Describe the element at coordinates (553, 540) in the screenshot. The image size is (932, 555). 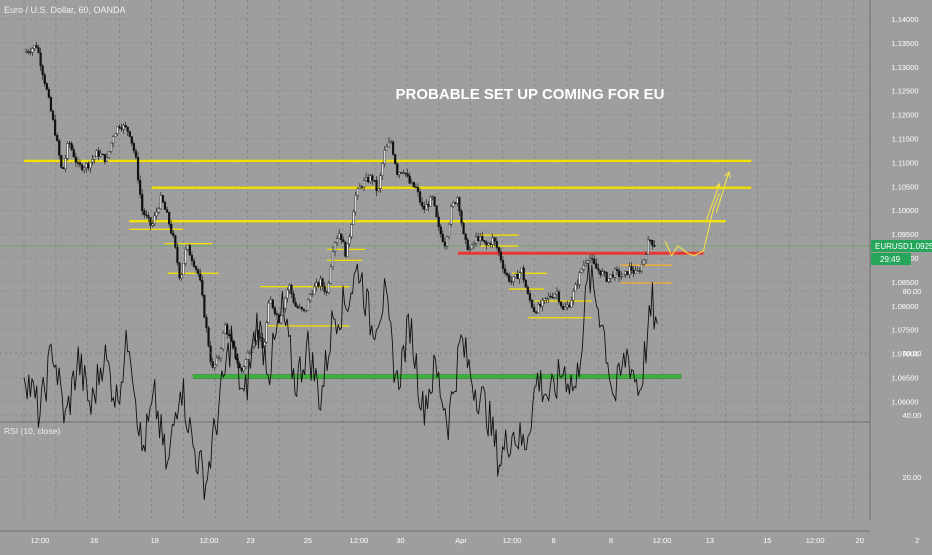
I see `time-tick-label: 6` at that location.